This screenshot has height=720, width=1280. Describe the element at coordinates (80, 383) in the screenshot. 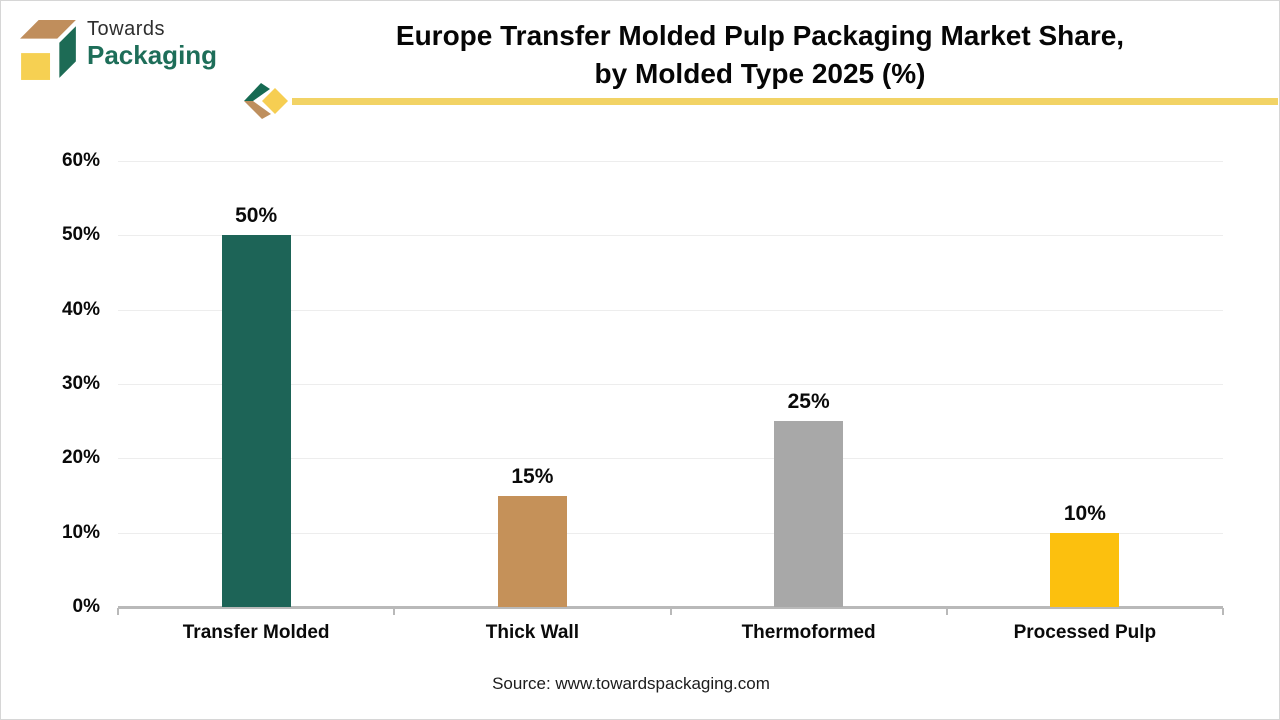

I see `y-axis-label-30: 30%` at that location.